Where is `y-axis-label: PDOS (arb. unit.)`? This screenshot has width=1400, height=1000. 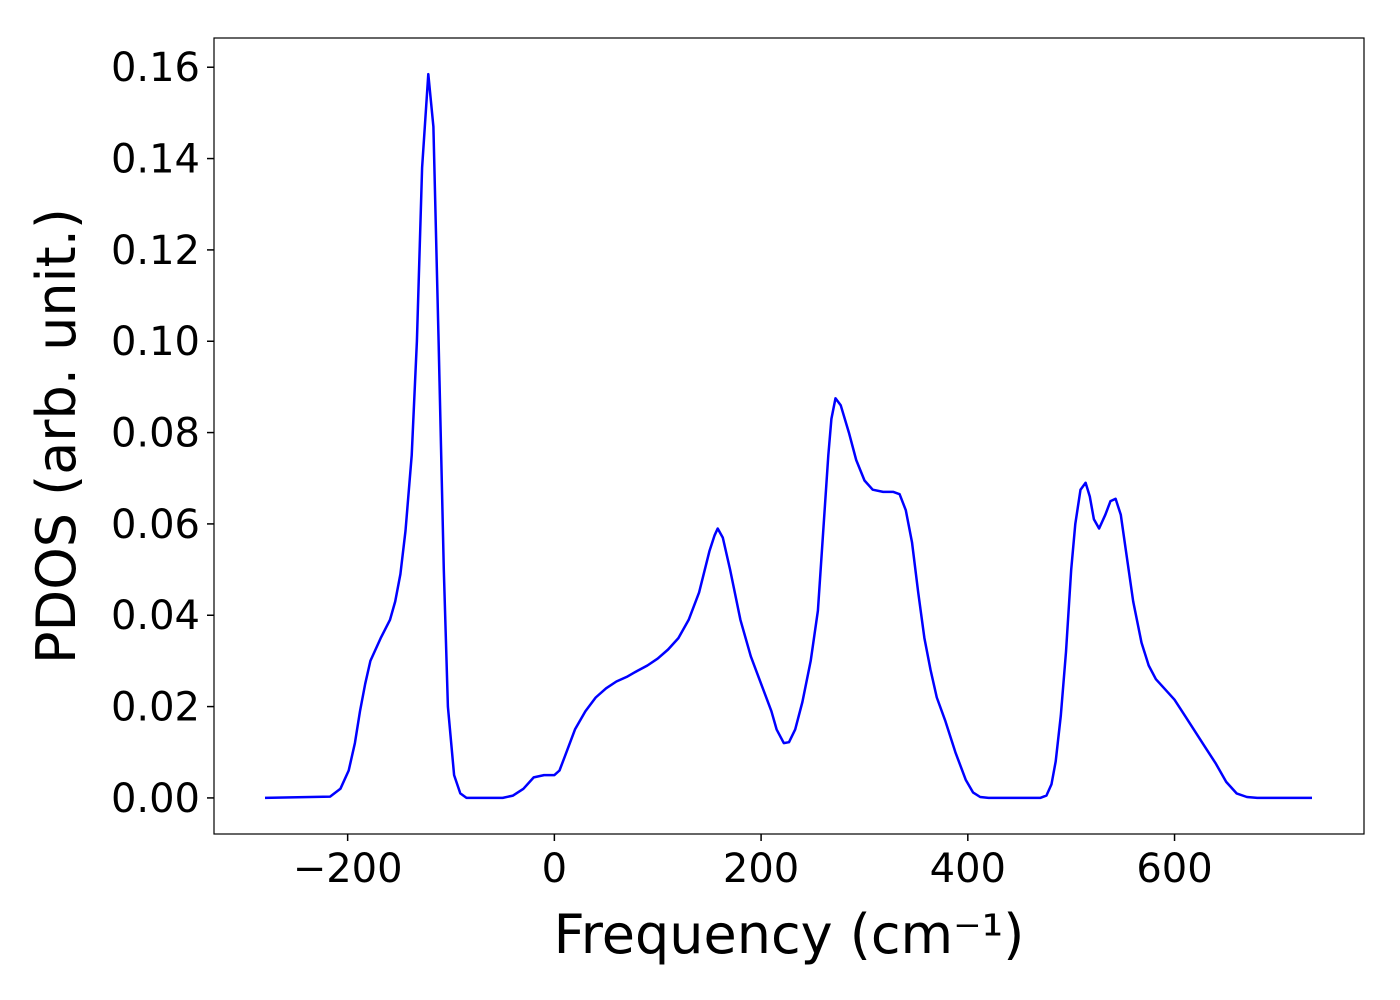 y-axis-label: PDOS (arb. unit.) is located at coordinates (56, 436).